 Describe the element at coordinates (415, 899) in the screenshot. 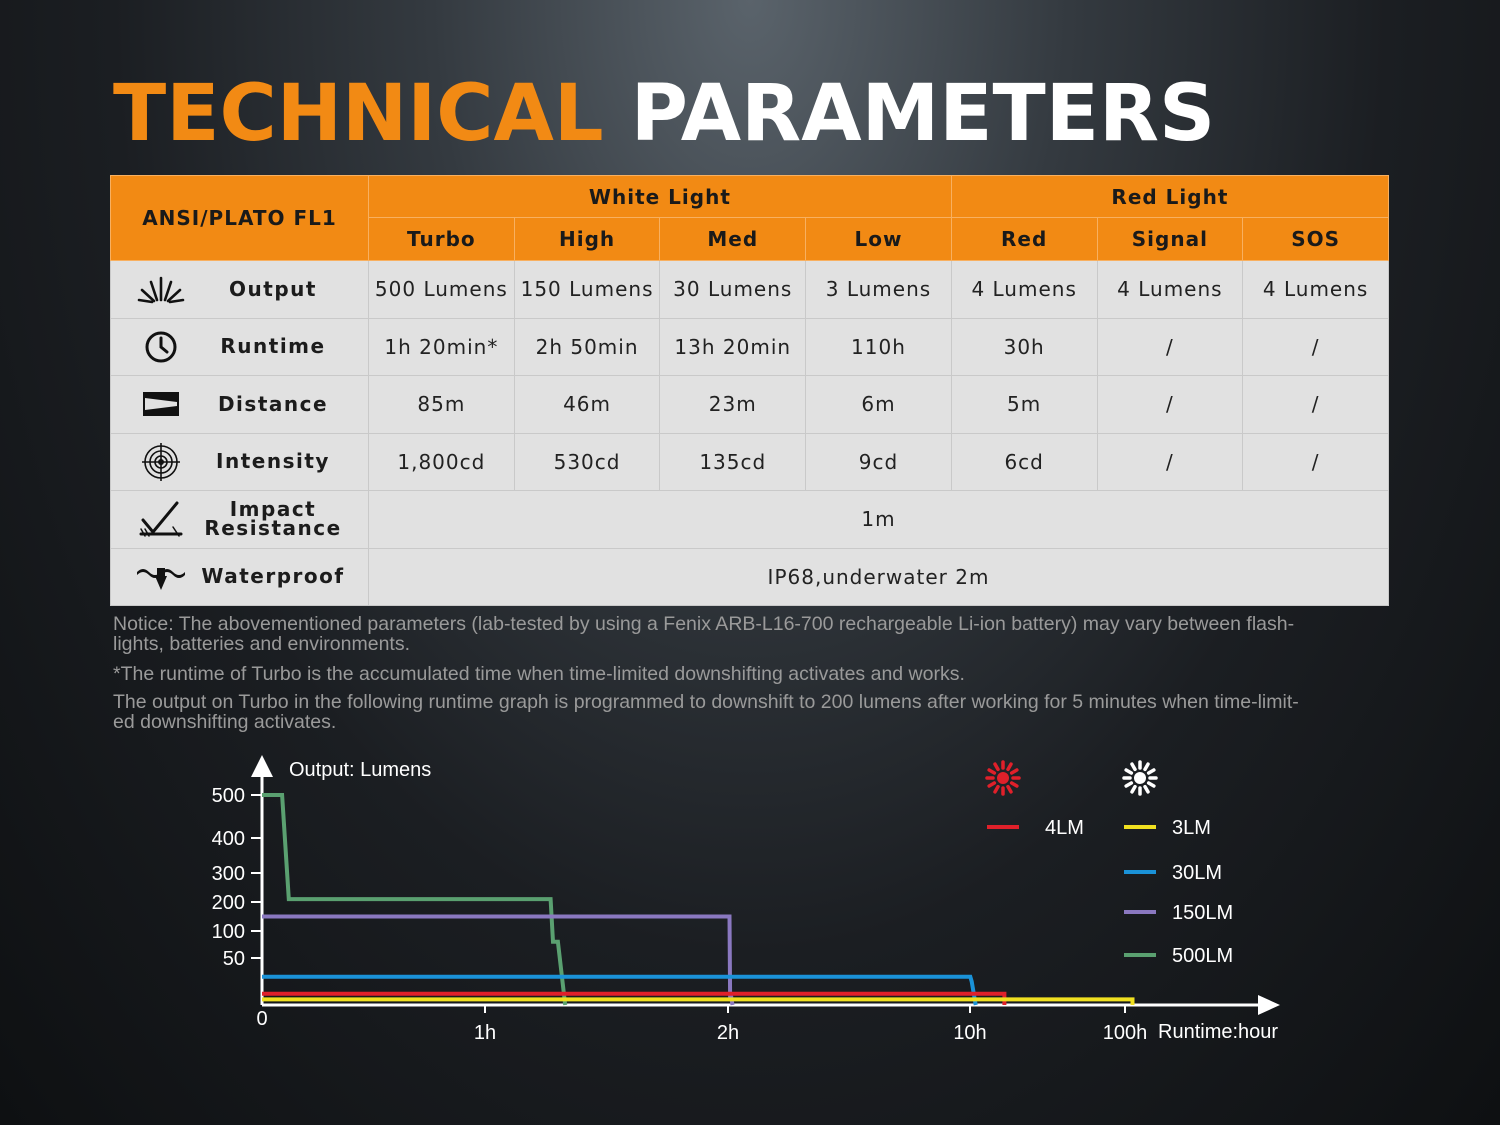

I see `series-line-500lm` at that location.